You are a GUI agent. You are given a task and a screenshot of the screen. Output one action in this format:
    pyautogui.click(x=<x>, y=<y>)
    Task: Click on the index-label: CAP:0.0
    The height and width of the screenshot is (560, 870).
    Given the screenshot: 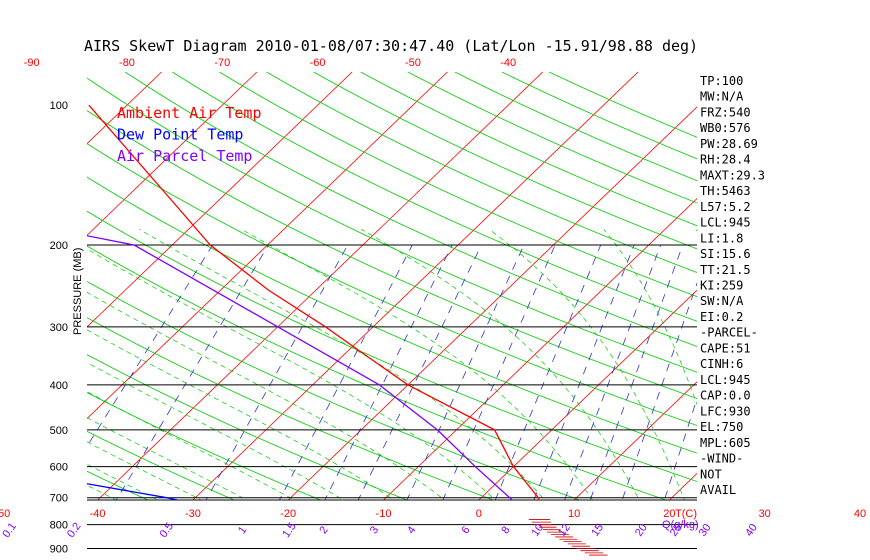 What is the action you would take?
    pyautogui.click(x=725, y=396)
    